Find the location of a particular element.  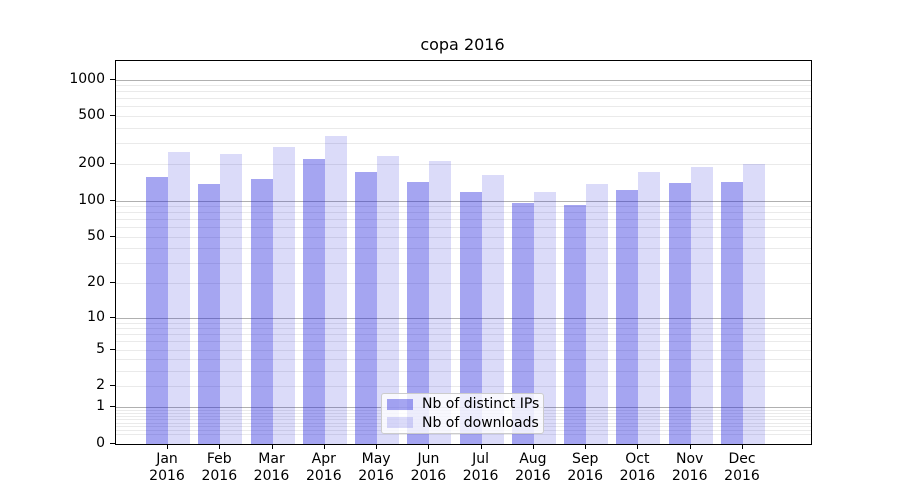

bar-nb-of-downloads-feb is located at coordinates (231, 299).